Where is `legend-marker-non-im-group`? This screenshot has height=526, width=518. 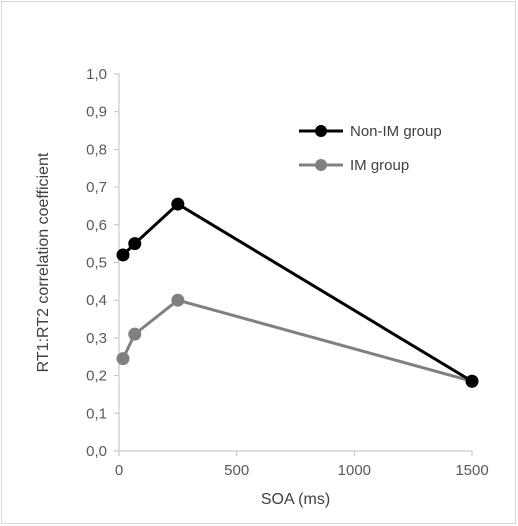 legend-marker-non-im-group is located at coordinates (321, 131).